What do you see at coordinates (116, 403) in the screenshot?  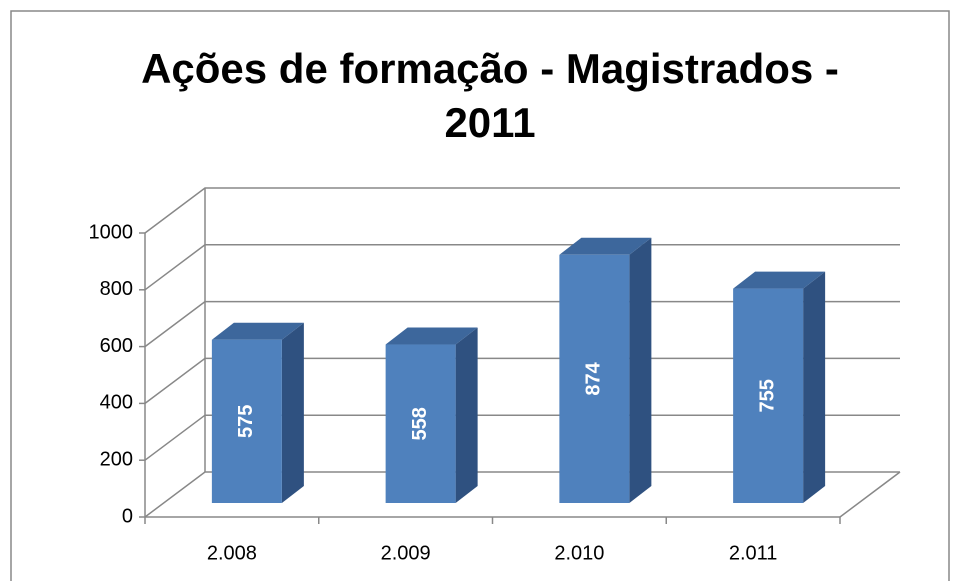 I see `y-tick-label: 400` at bounding box center [116, 403].